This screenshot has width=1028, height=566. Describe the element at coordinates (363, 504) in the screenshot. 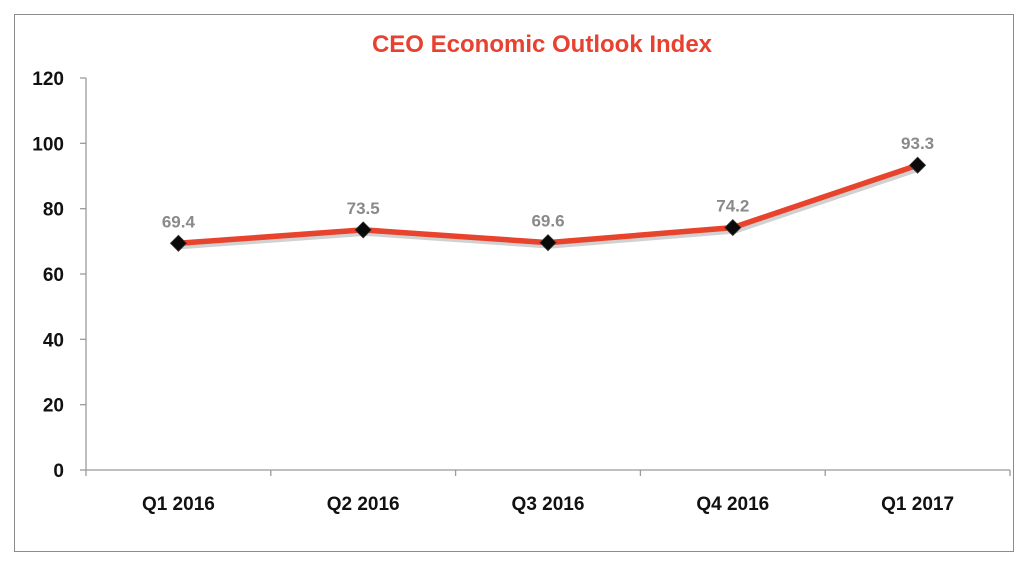

I see `x-tick-label: Q2 2016` at that location.